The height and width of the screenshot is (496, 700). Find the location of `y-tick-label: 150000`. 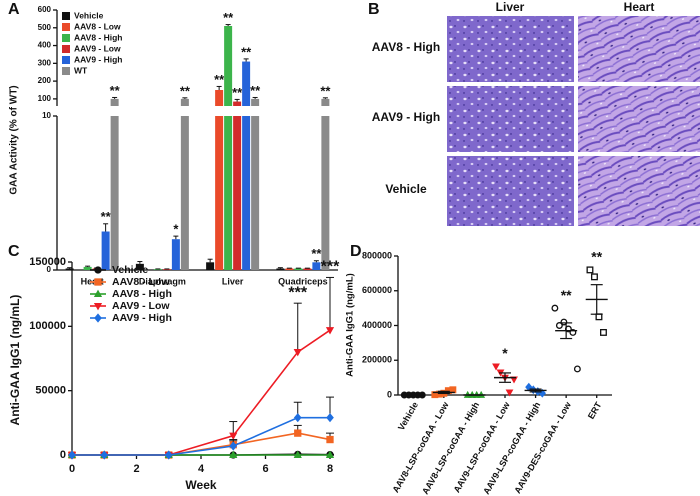

y-tick-label: 150000 is located at coordinates (47, 262).